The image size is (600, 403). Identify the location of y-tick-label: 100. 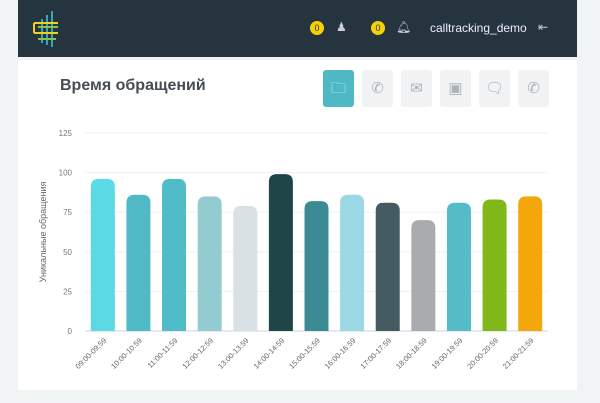
(66, 173).